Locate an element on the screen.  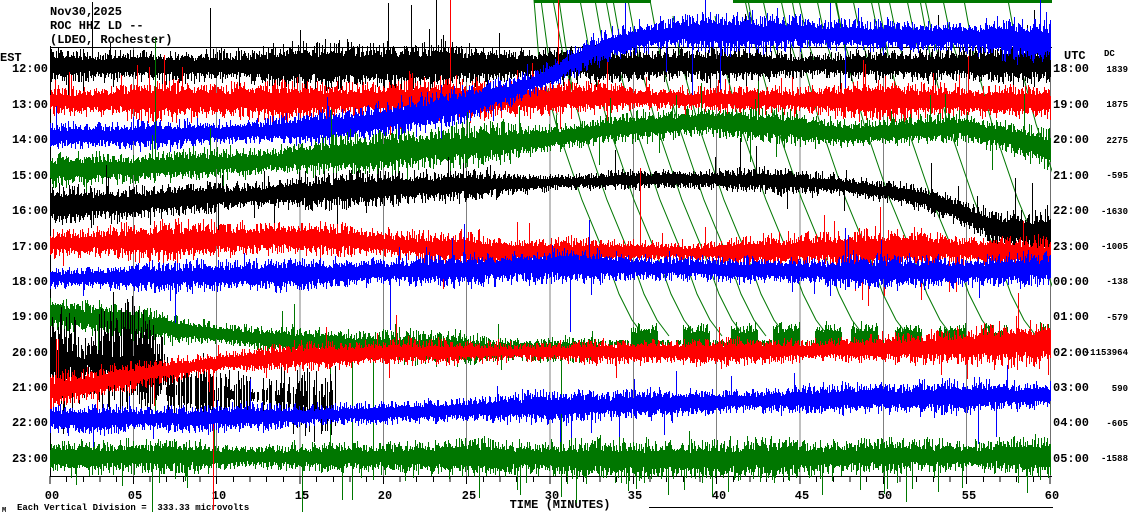
svg-text: -1153964 is located at coordinates (1107, 353).